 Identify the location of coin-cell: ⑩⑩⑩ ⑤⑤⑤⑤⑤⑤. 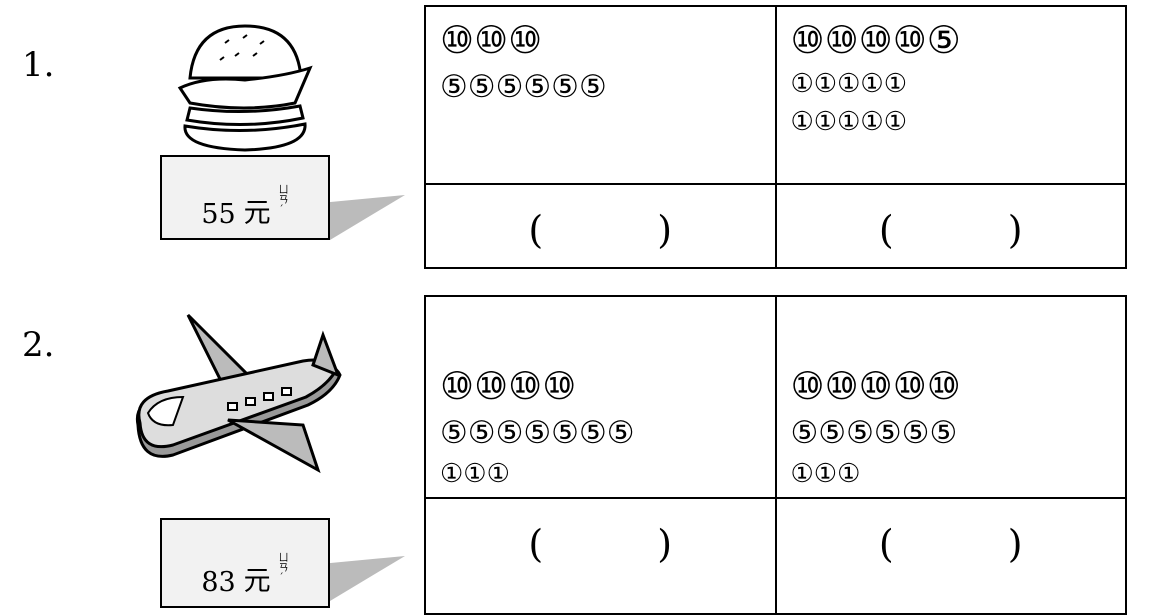
(600, 95).